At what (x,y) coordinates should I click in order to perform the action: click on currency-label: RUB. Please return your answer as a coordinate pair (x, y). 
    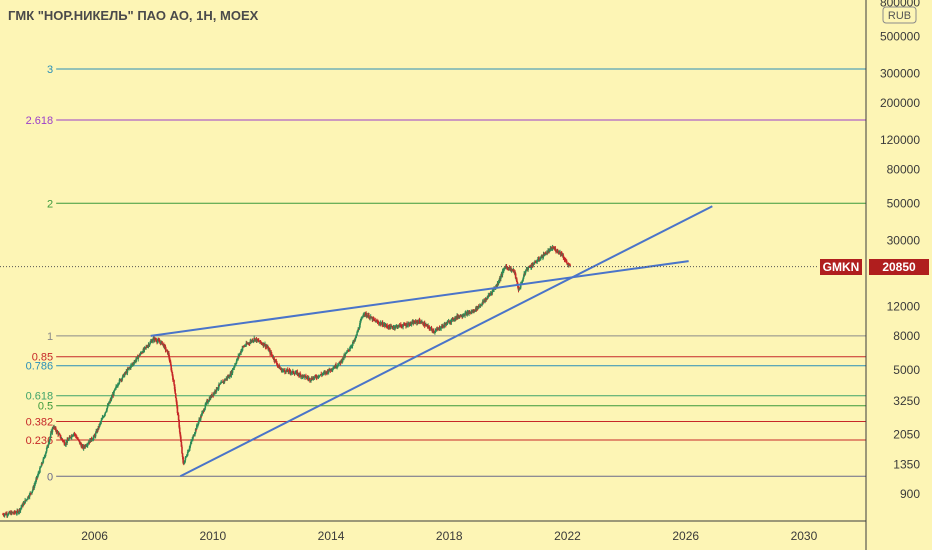
    Looking at the image, I should click on (899, 16).